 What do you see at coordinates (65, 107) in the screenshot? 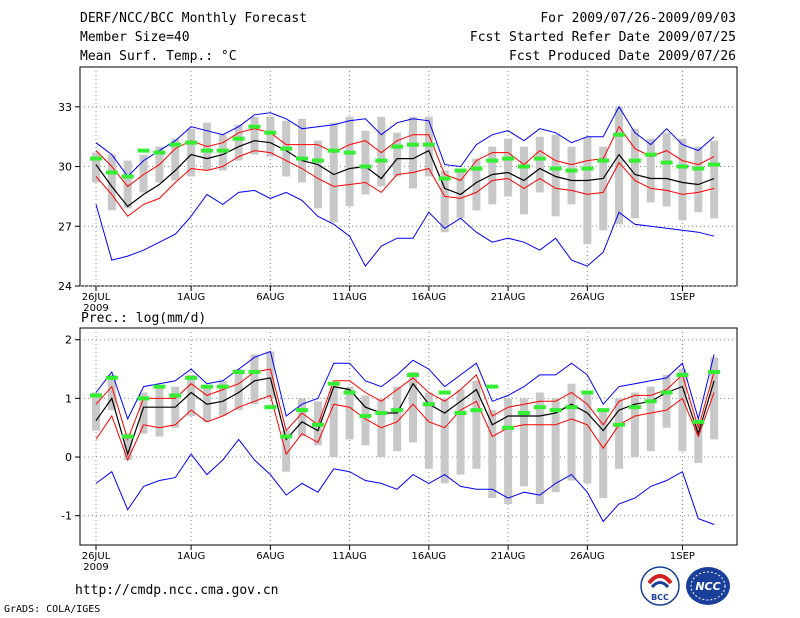
I see `y-tick-label-temp: 33` at bounding box center [65, 107].